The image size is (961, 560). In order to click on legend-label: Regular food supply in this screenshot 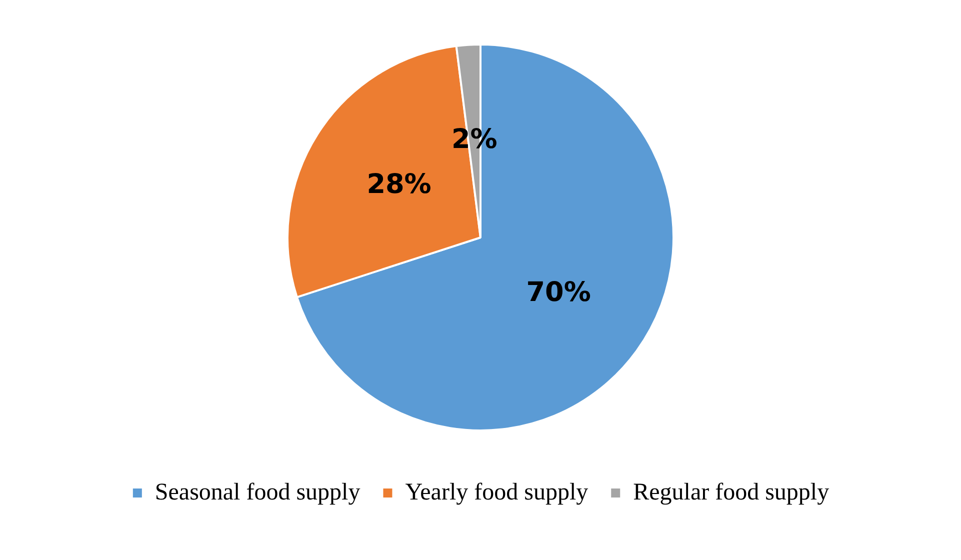, I will do `click(731, 492)`.